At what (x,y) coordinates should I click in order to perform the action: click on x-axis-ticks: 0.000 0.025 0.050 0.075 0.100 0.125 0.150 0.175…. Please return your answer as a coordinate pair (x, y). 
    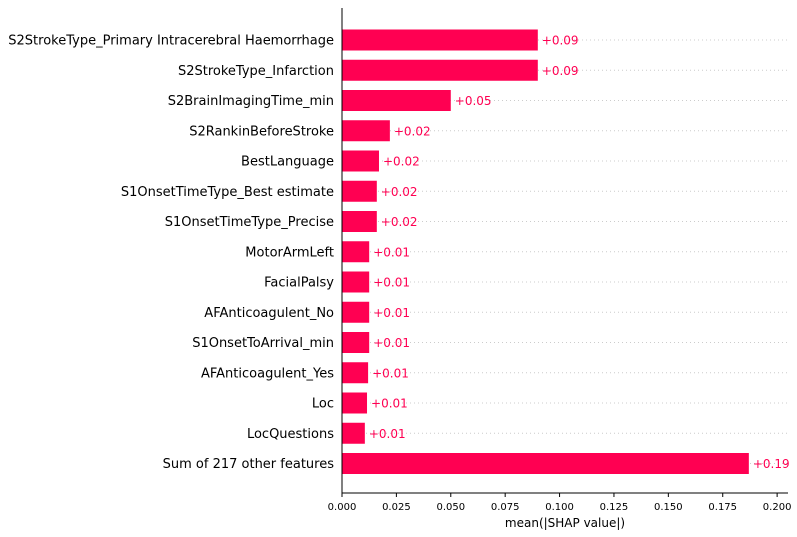
    Looking at the image, I should click on (560, 503).